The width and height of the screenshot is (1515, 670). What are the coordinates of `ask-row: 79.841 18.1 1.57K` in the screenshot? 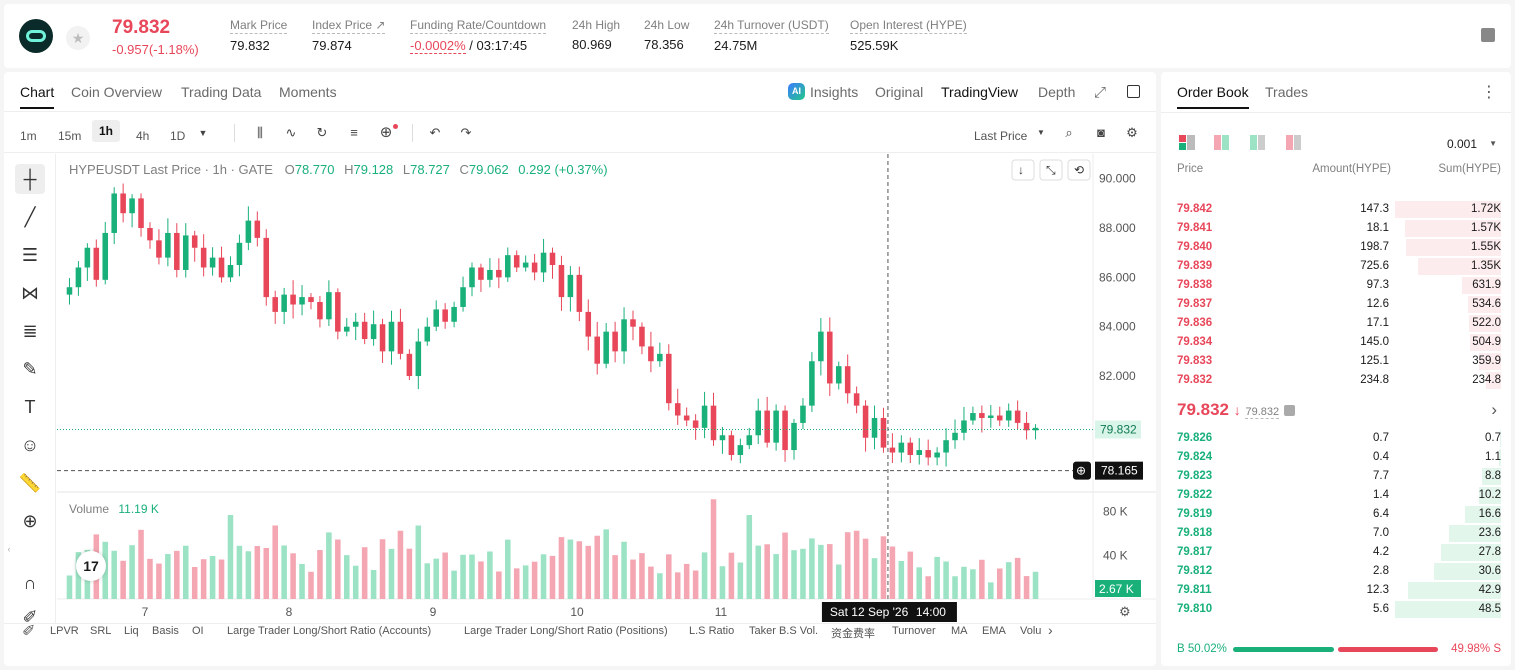 It's located at (1336, 228).